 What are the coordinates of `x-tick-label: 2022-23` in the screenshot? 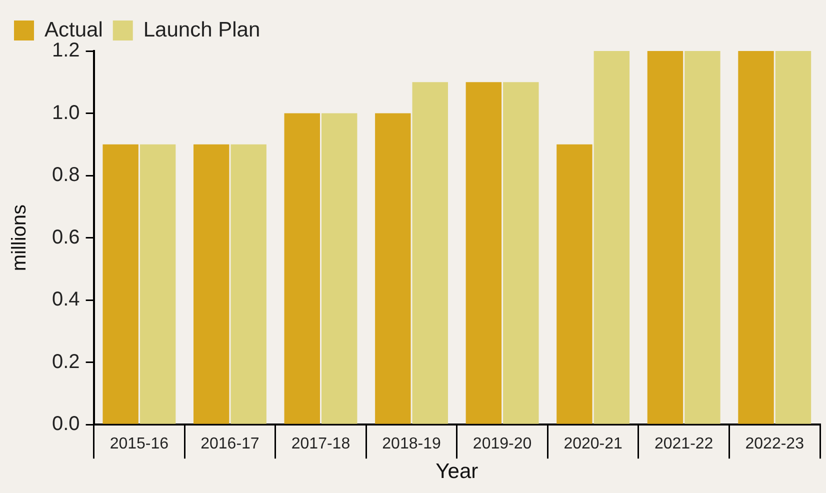 It's located at (774, 444).